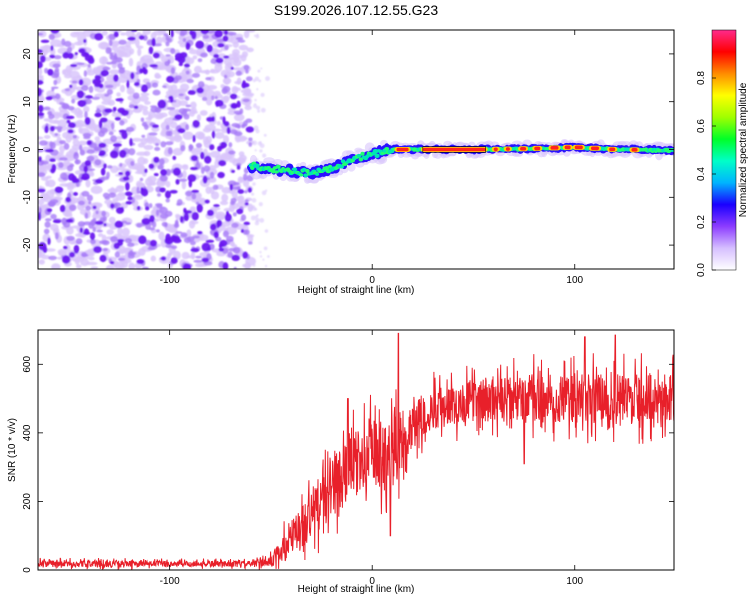  Describe the element at coordinates (507, 149) in the screenshot. I see `track-hot-core` at that location.